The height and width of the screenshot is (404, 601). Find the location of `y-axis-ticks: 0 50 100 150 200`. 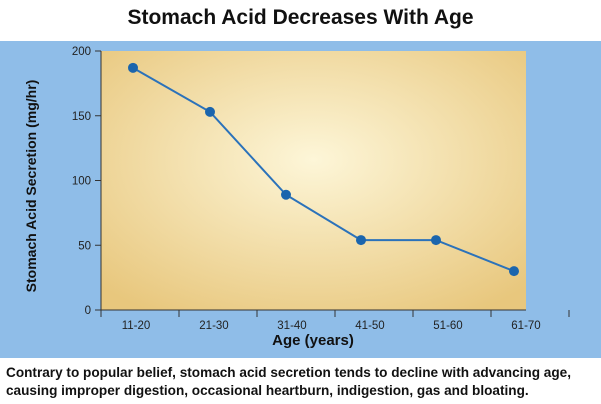

y-axis-ticks: 0 50 100 150 200 is located at coordinates (86, 181).